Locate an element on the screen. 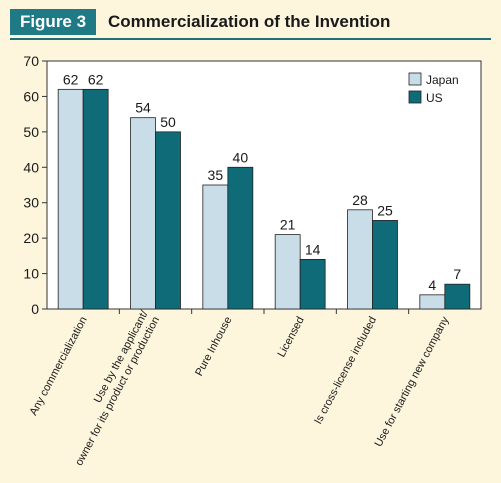  x-category-label-line: Any commercialization is located at coordinates (59, 366).